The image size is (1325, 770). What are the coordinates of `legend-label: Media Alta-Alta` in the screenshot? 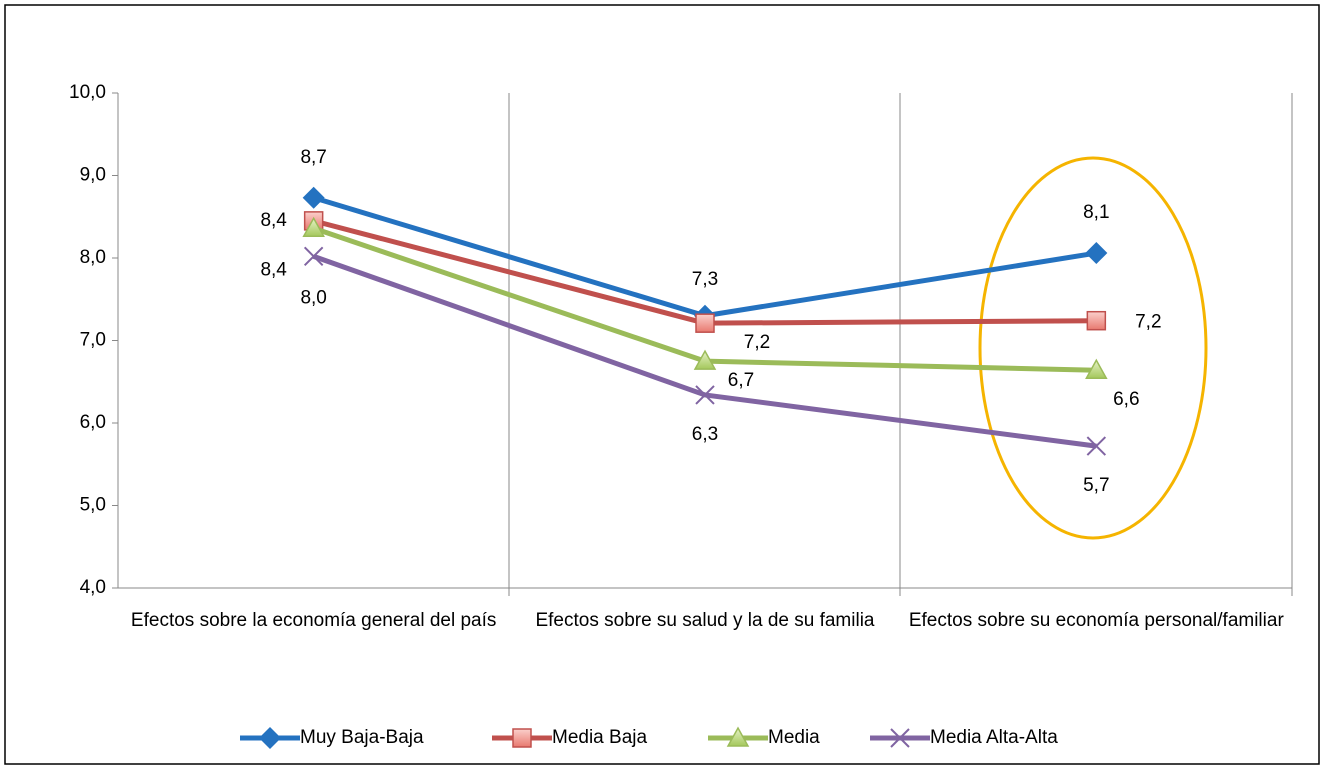 It's located at (994, 737).